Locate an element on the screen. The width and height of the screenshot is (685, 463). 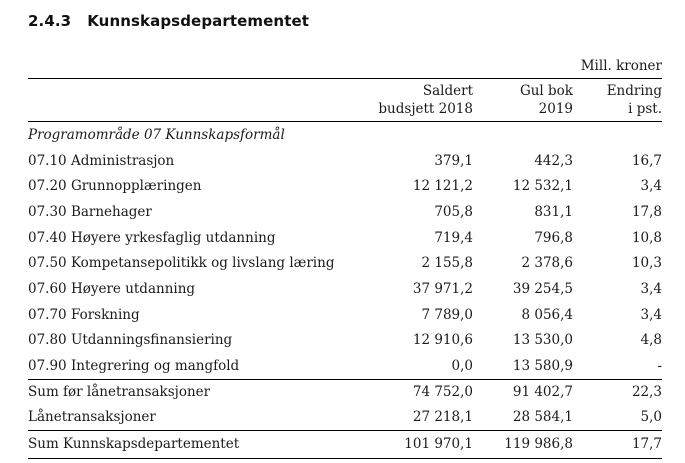
row-label: 07.30 Barnehager is located at coordinates (90, 211).